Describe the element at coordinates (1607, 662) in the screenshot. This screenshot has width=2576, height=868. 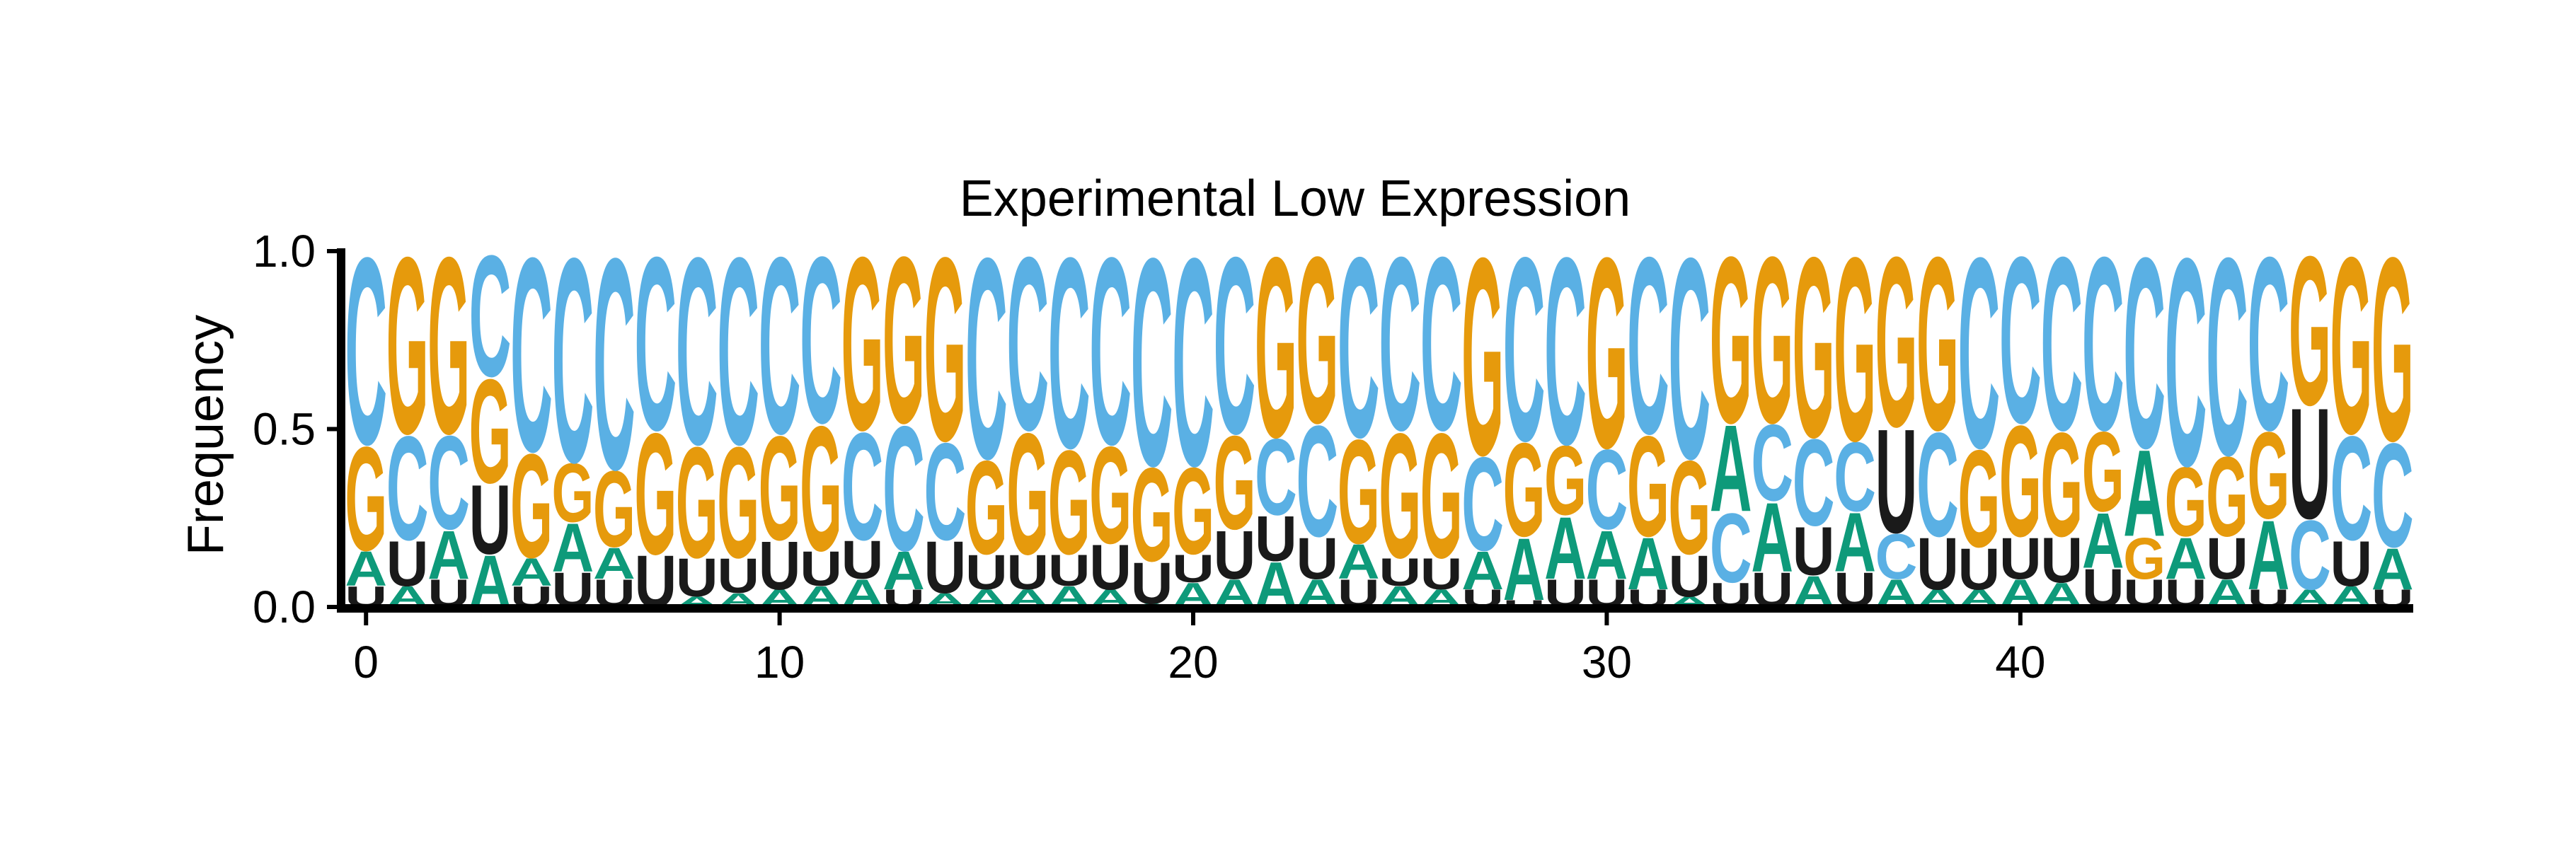
I see `x-tick-label: 30` at that location.